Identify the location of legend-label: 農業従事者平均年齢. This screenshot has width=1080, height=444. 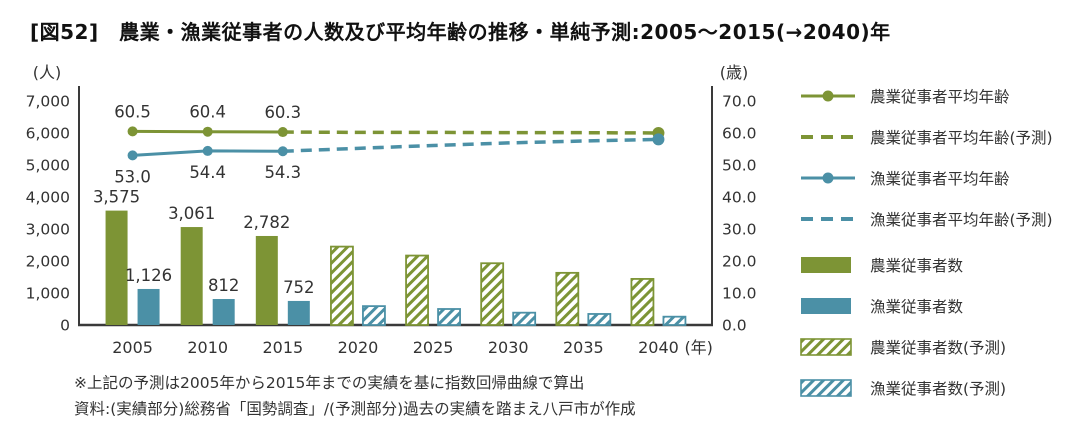
(940, 97).